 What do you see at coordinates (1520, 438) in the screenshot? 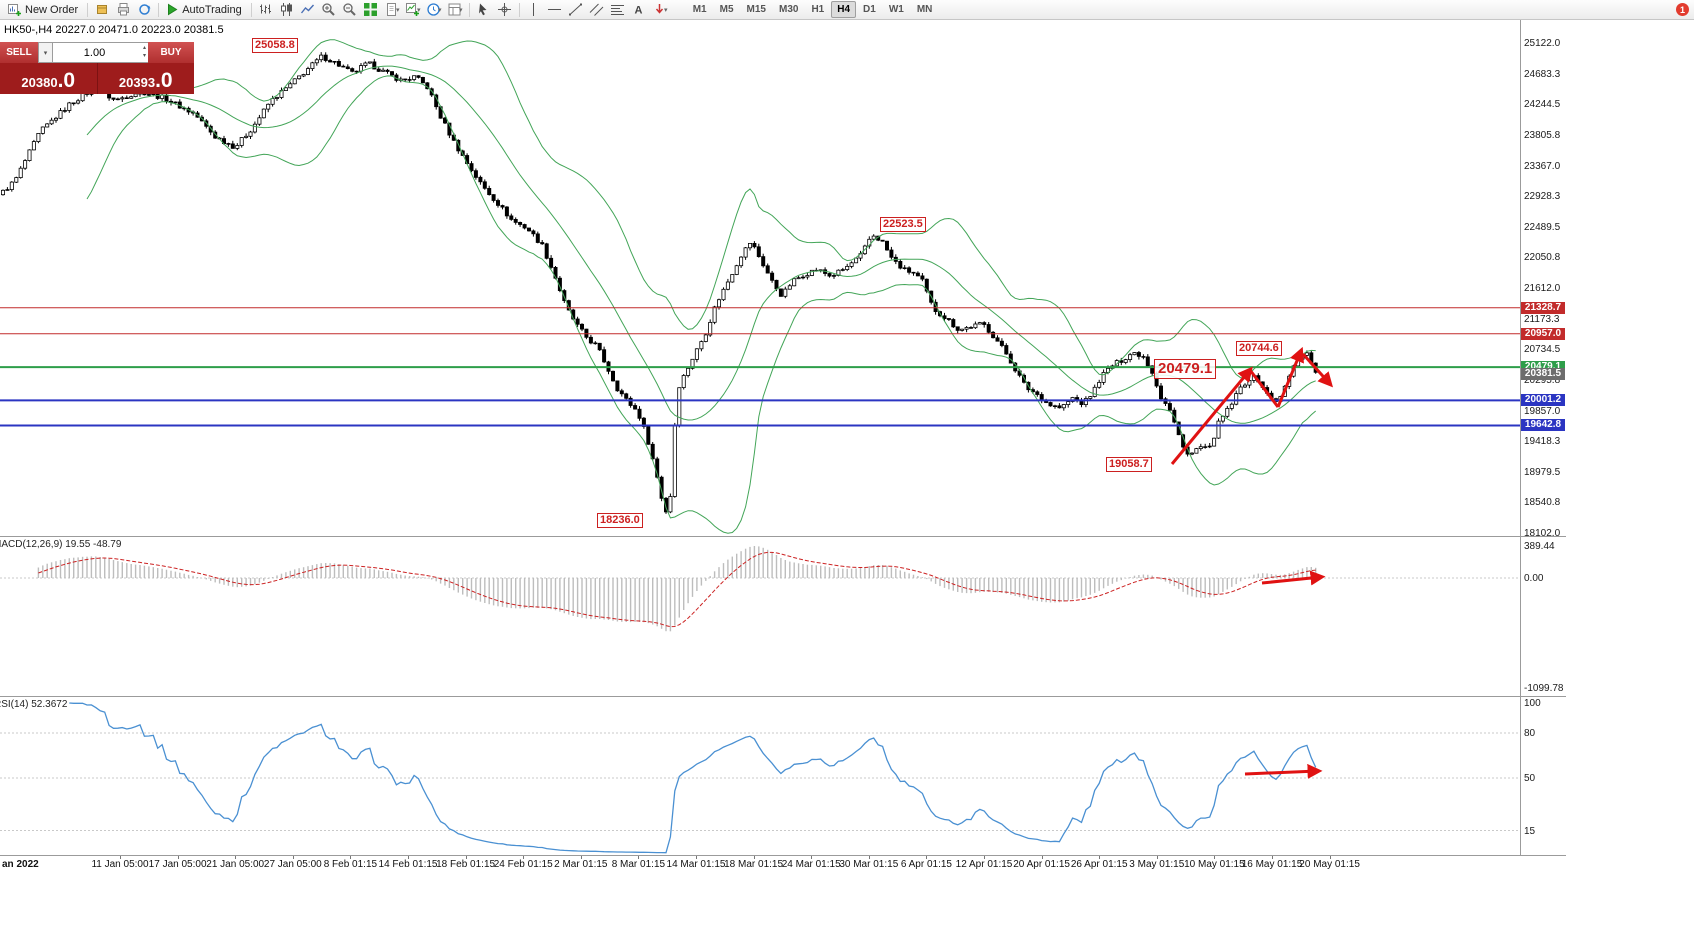
I see `price-axis-border` at bounding box center [1520, 438].